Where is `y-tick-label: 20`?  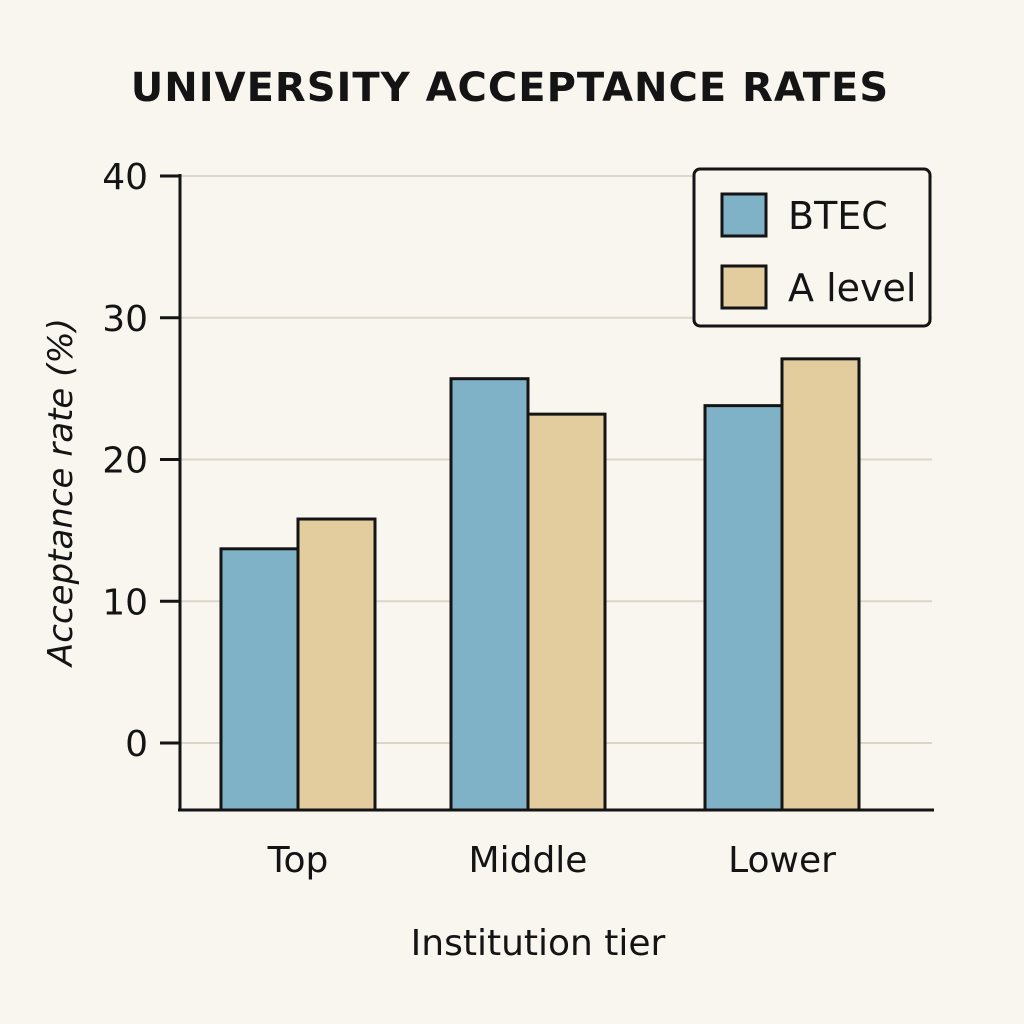
y-tick-label: 20 is located at coordinates (125, 461).